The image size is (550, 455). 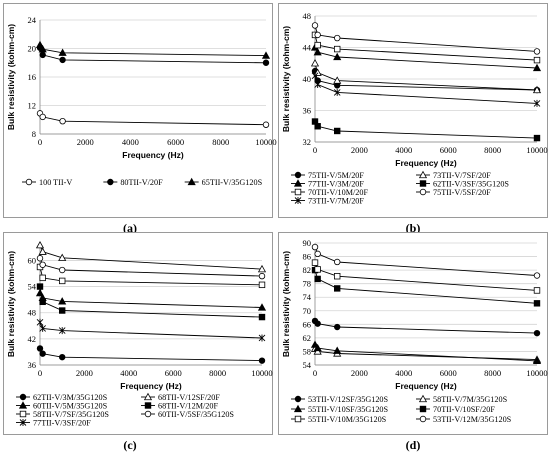 I want to click on legend-label: 75TII-V/5M/20F, so click(x=336, y=175).